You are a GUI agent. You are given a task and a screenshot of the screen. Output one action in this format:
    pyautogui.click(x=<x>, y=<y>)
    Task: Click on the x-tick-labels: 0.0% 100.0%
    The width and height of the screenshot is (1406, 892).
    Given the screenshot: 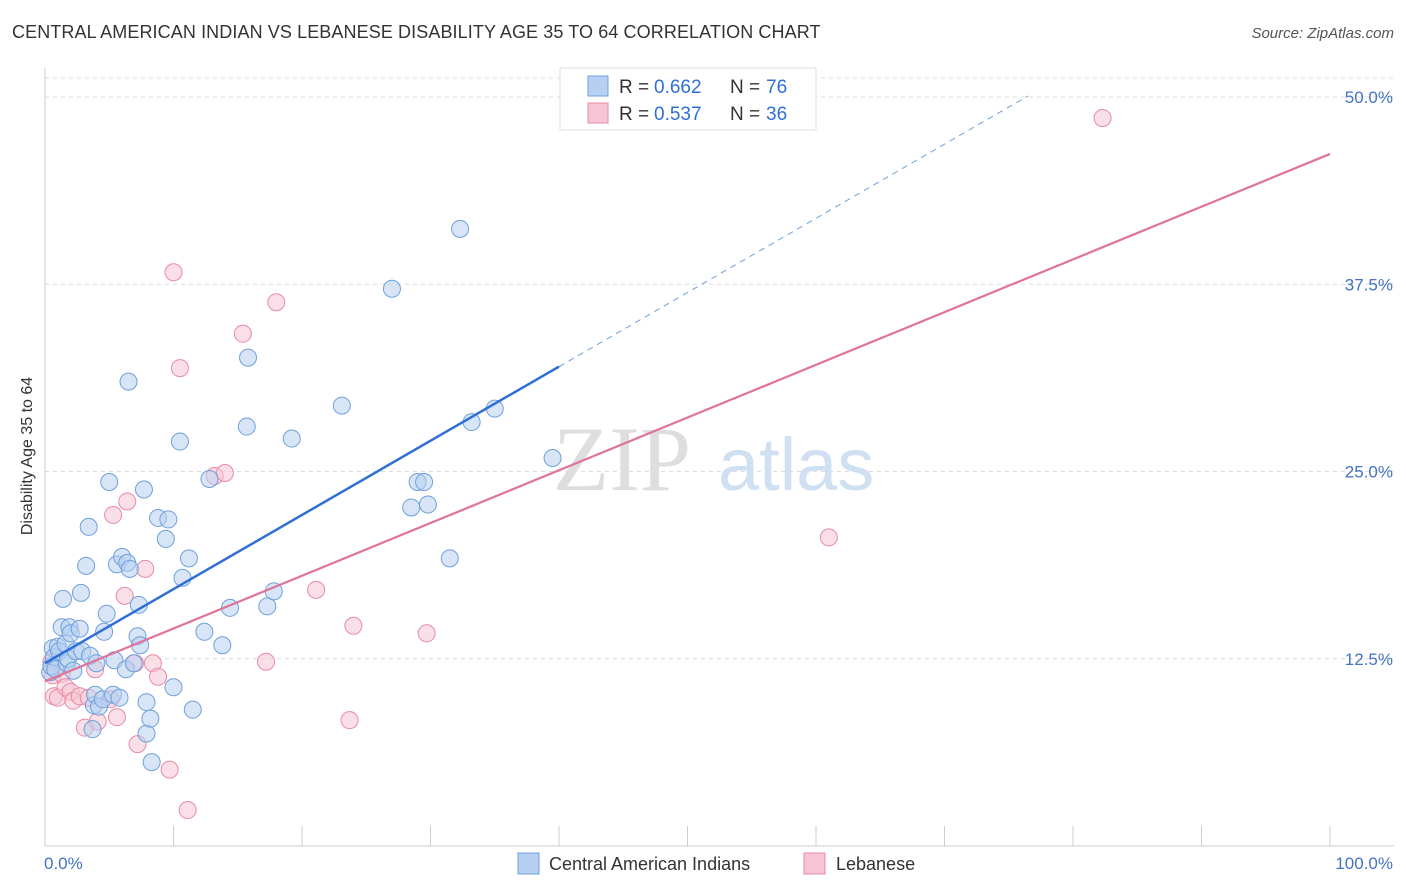 What is the action you would take?
    pyautogui.click(x=718, y=863)
    